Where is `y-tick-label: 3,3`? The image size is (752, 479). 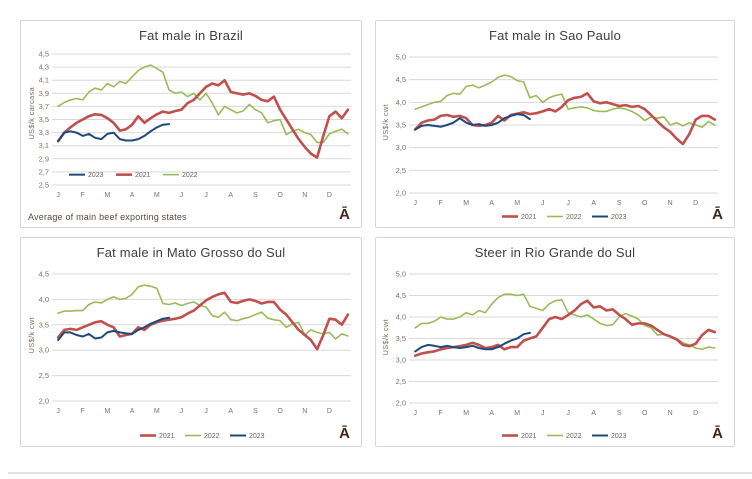
y-tick-label: 3,3 is located at coordinates (44, 132).